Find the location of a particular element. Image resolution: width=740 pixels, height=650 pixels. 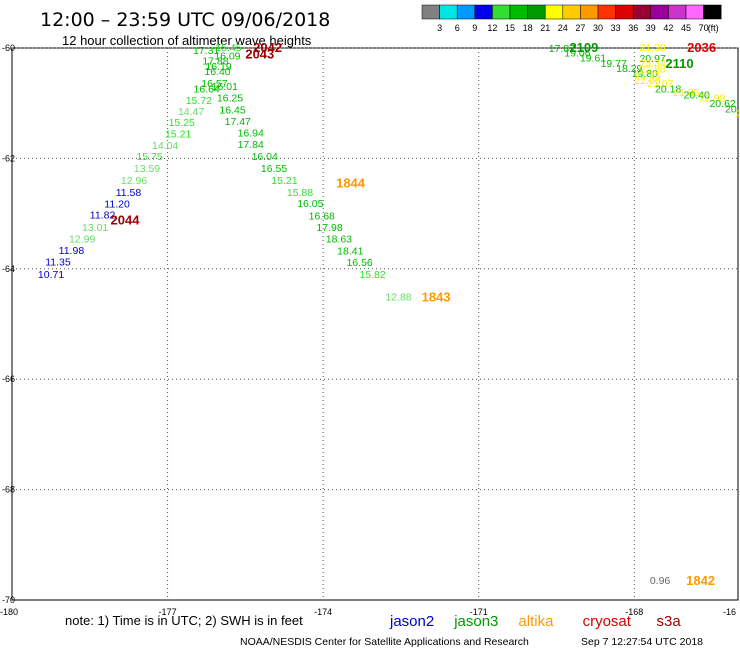

data-point: 16.25 is located at coordinates (230, 99).